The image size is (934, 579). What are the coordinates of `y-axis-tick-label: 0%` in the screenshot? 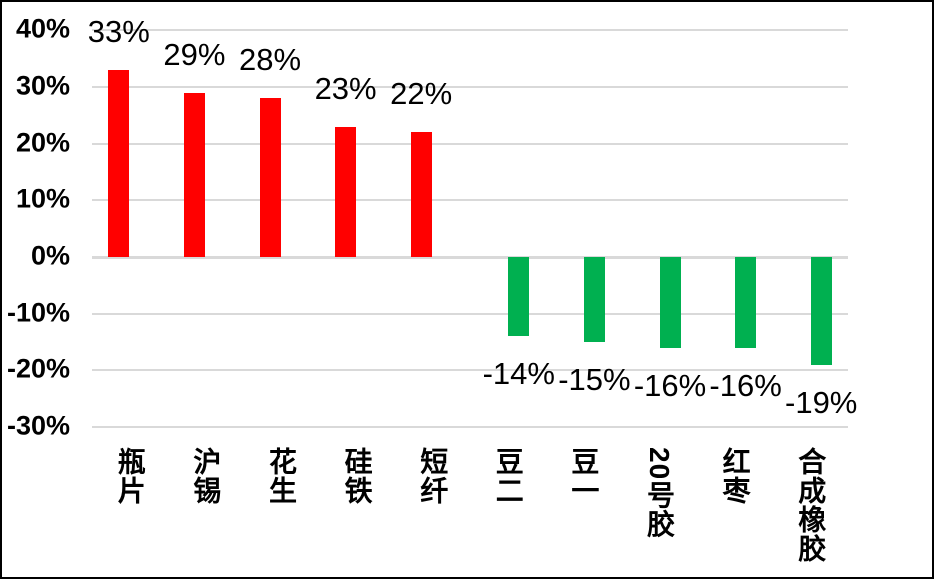 It's located at (50, 255).